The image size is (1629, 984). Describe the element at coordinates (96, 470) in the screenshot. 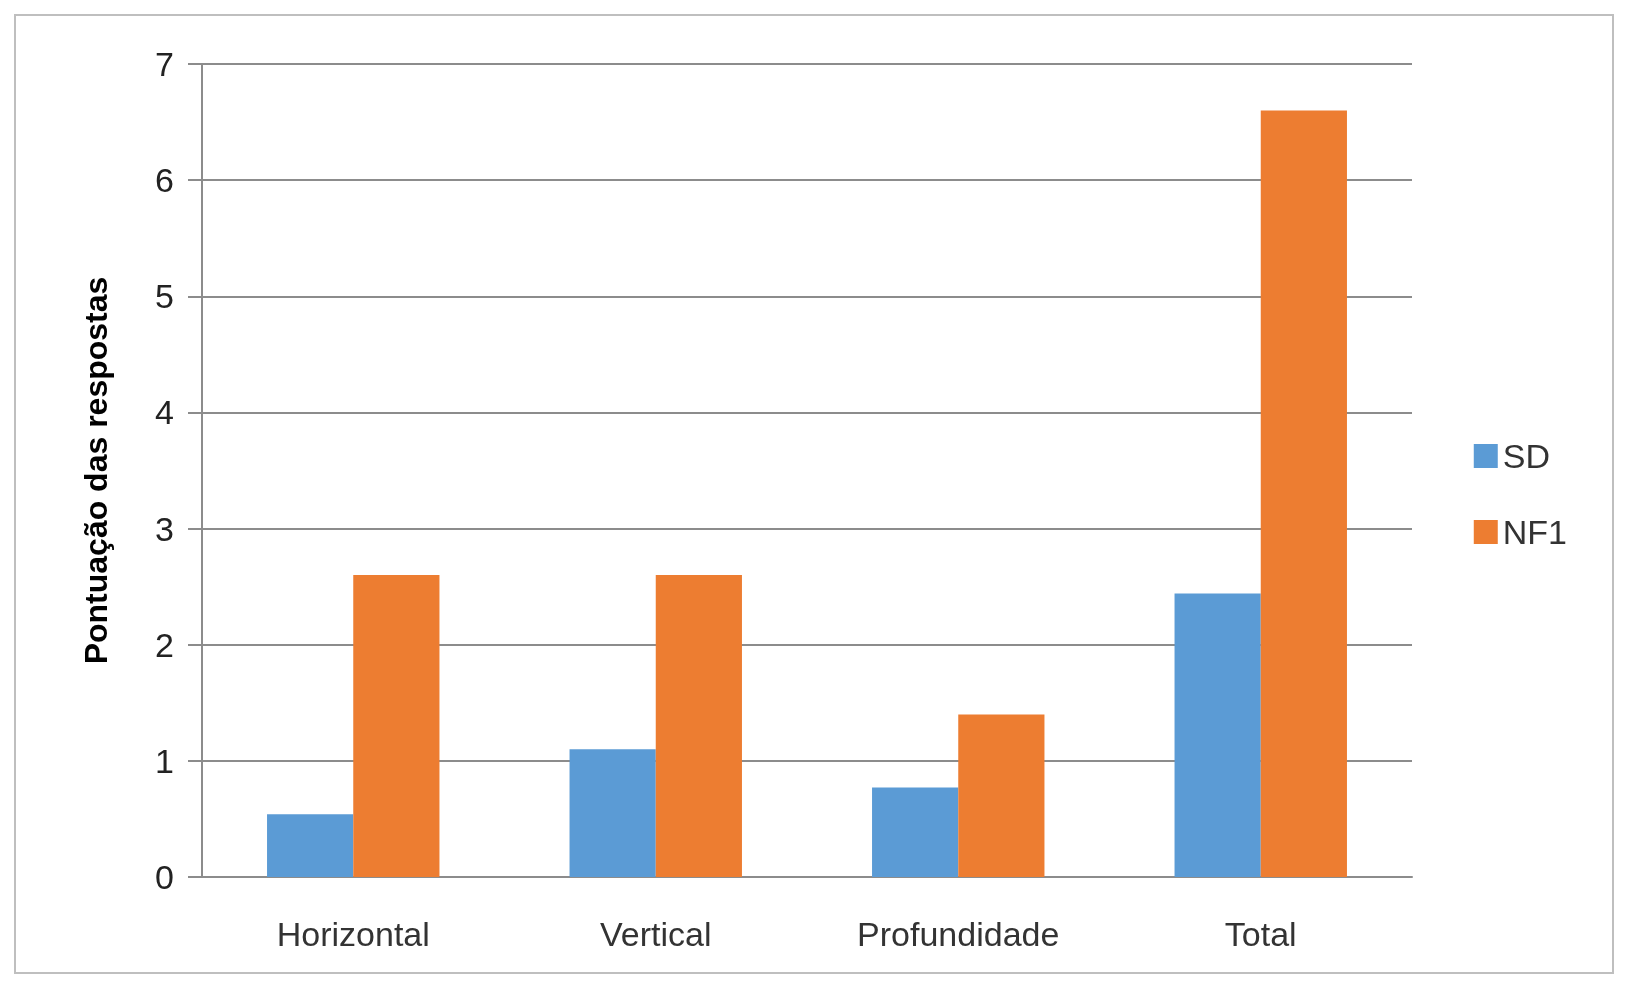

I see `y-axis-title: Pontuação das respostas` at that location.